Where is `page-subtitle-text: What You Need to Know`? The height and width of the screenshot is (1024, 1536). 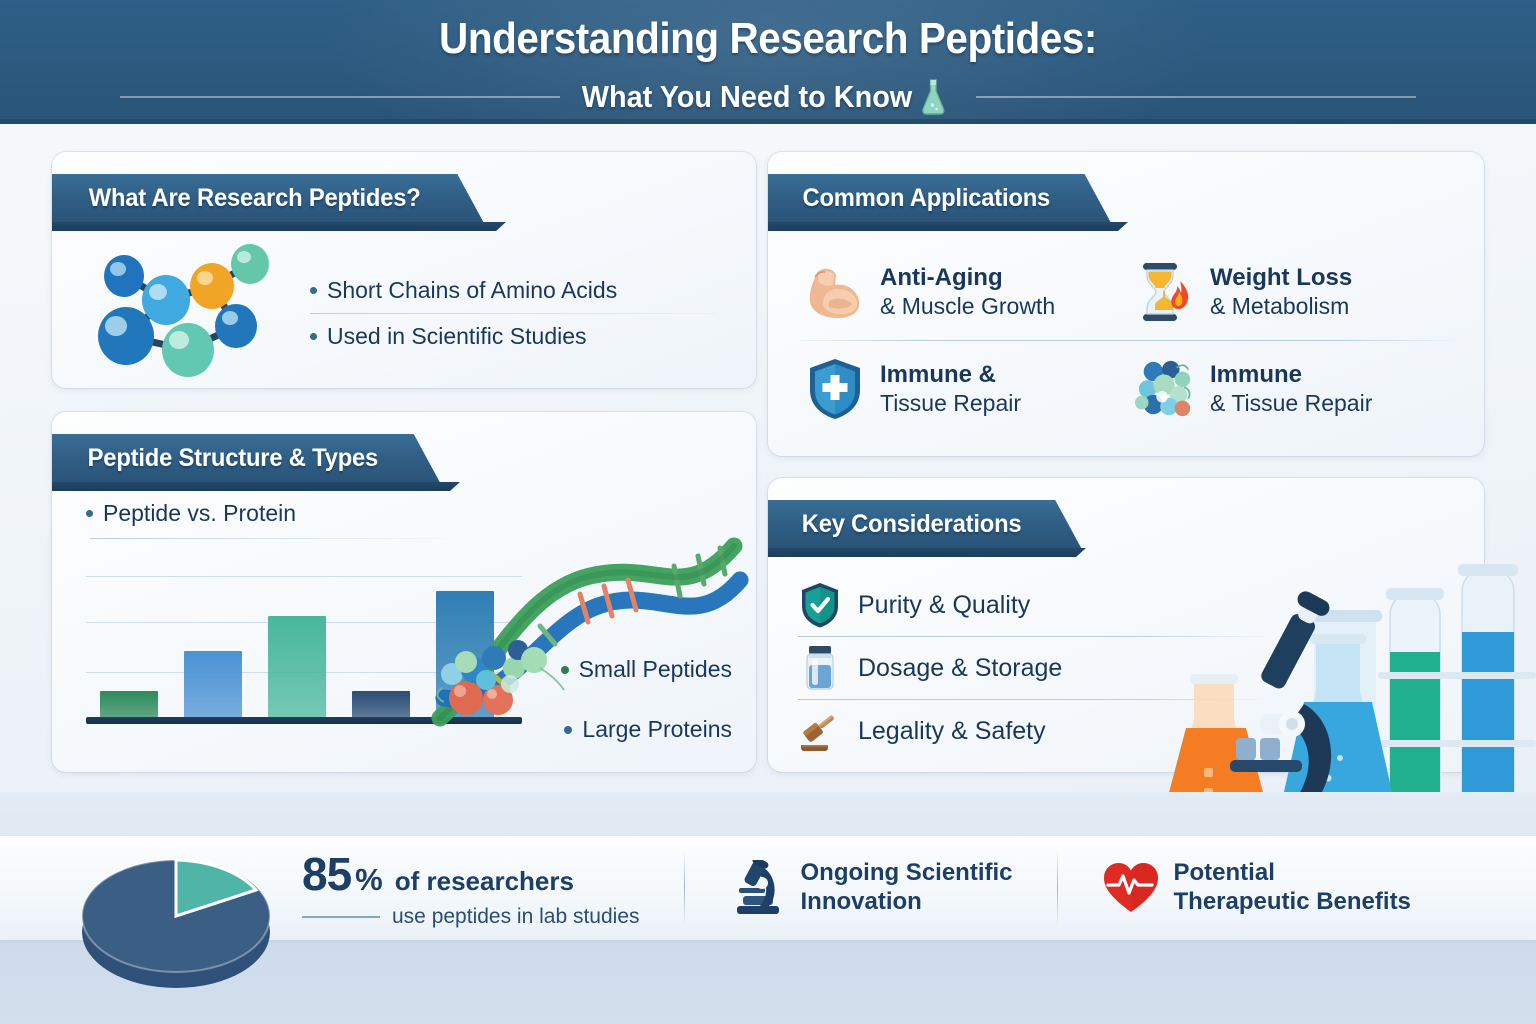 page-subtitle-text: What You Need to Know is located at coordinates (747, 96).